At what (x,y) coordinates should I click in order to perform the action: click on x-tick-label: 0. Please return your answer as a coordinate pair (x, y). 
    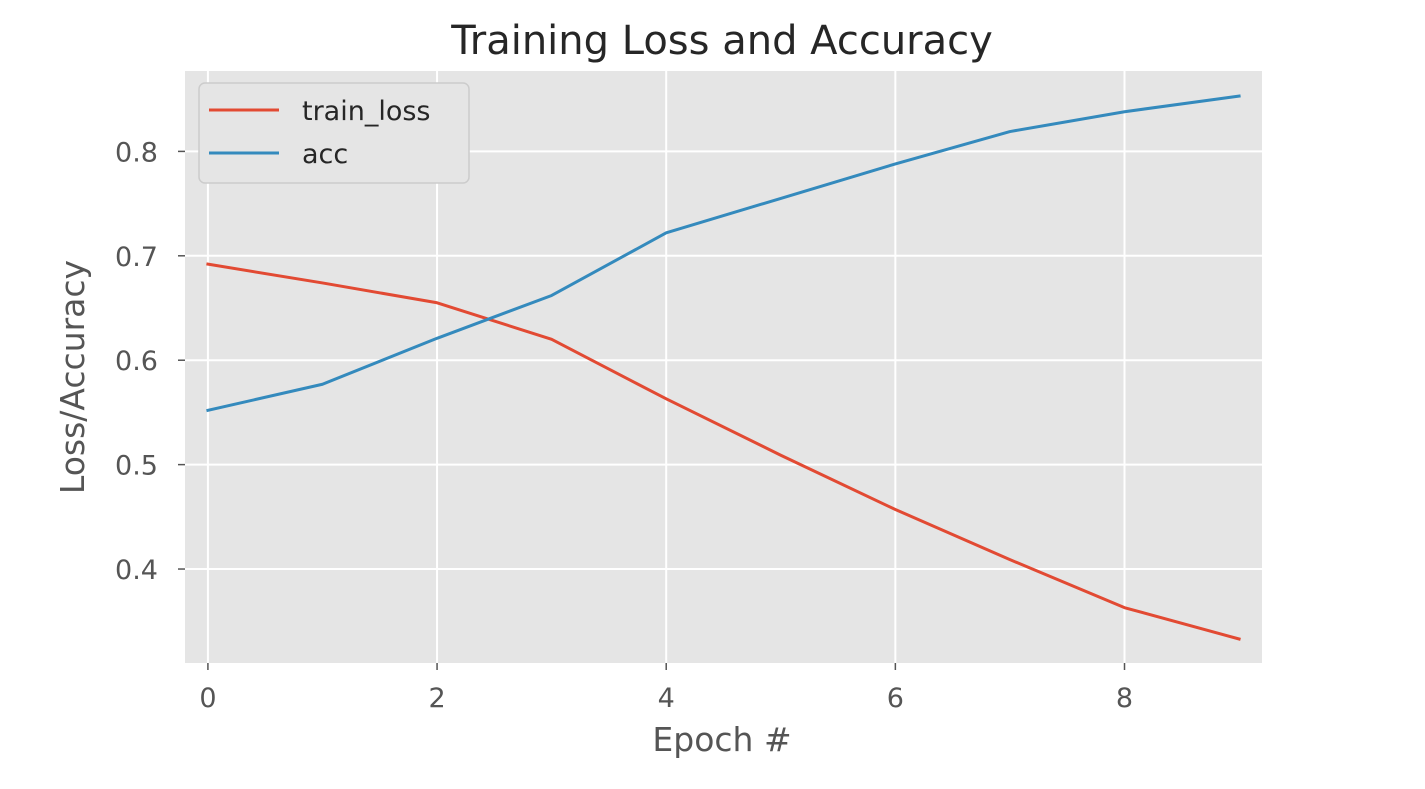
    Looking at the image, I should click on (207, 698).